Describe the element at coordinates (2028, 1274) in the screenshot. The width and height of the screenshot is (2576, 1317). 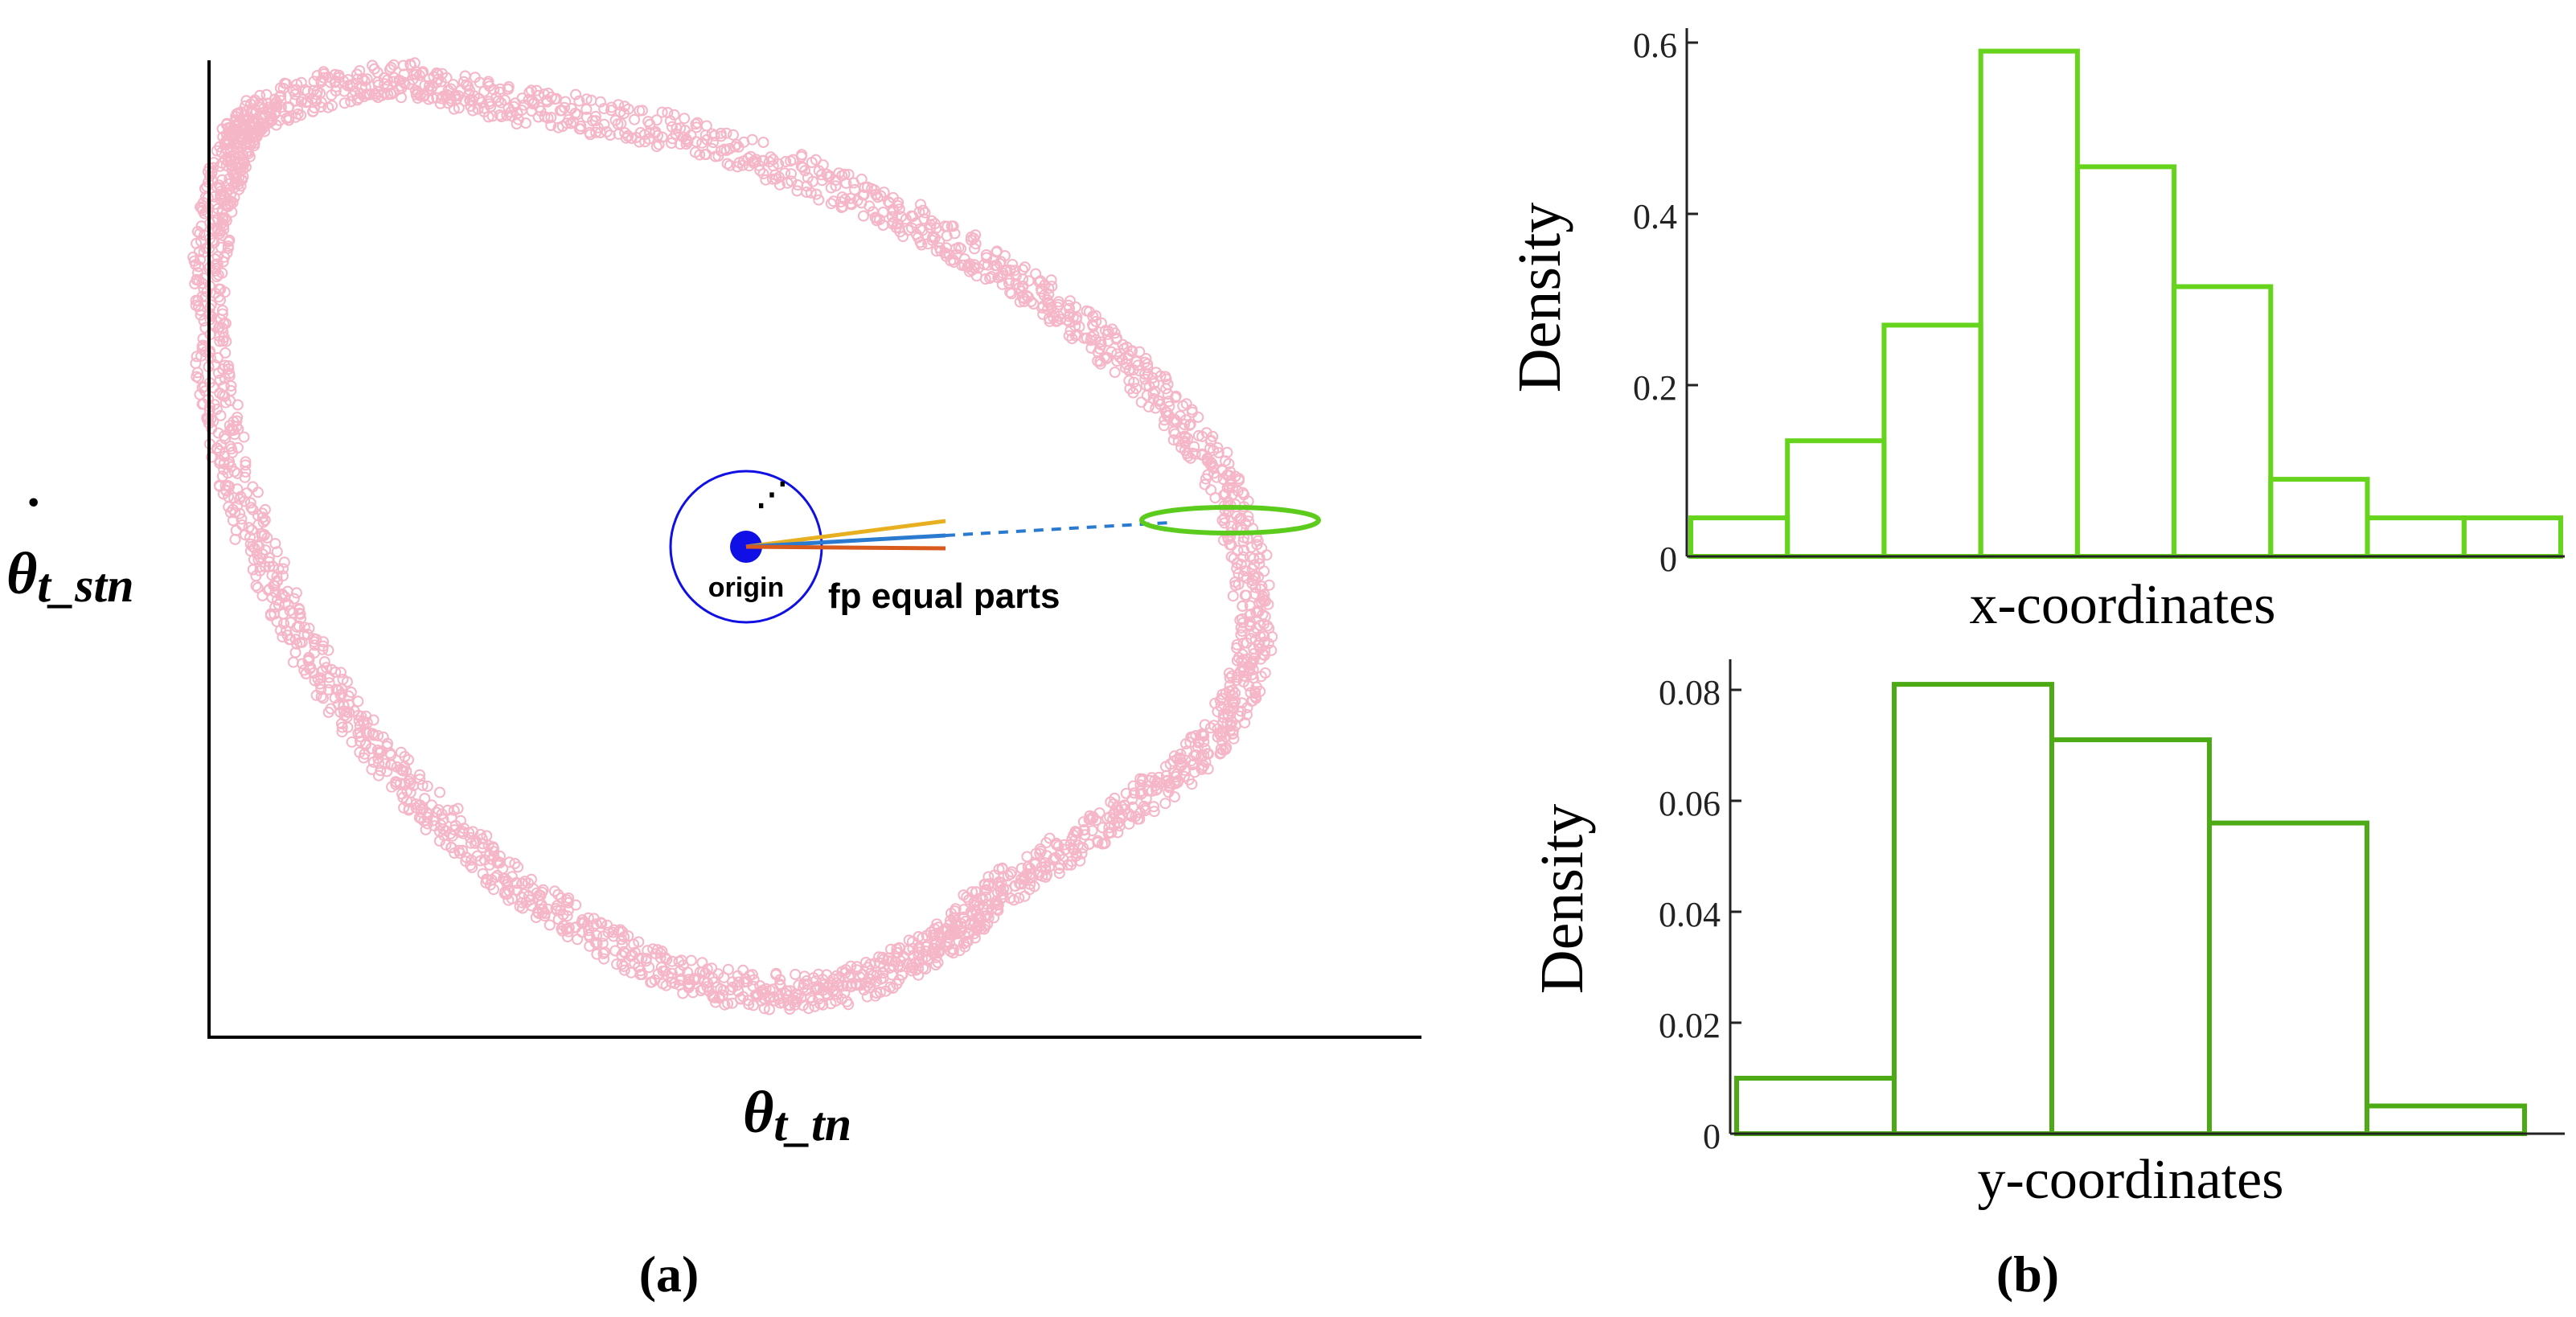
I see `panel-b-caption: (b)` at that location.